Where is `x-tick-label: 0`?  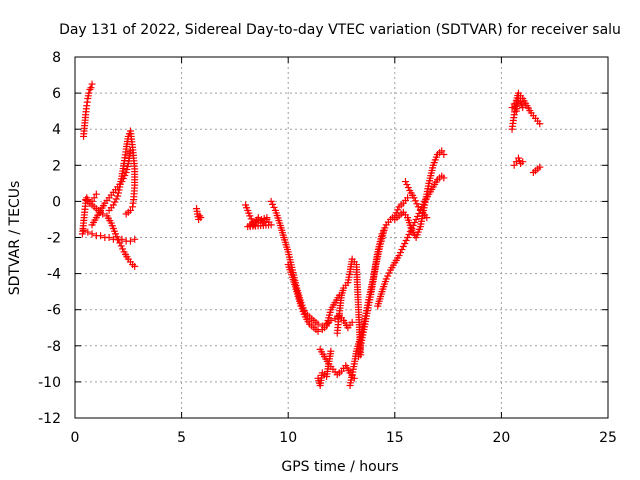 x-tick-label: 0 is located at coordinates (75, 438).